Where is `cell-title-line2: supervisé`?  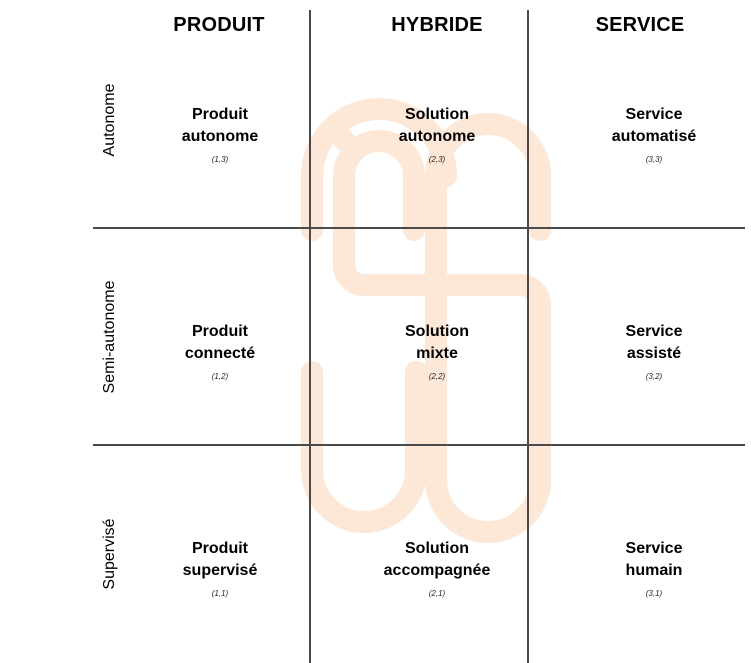
cell-title-line2: supervisé is located at coordinates (220, 570).